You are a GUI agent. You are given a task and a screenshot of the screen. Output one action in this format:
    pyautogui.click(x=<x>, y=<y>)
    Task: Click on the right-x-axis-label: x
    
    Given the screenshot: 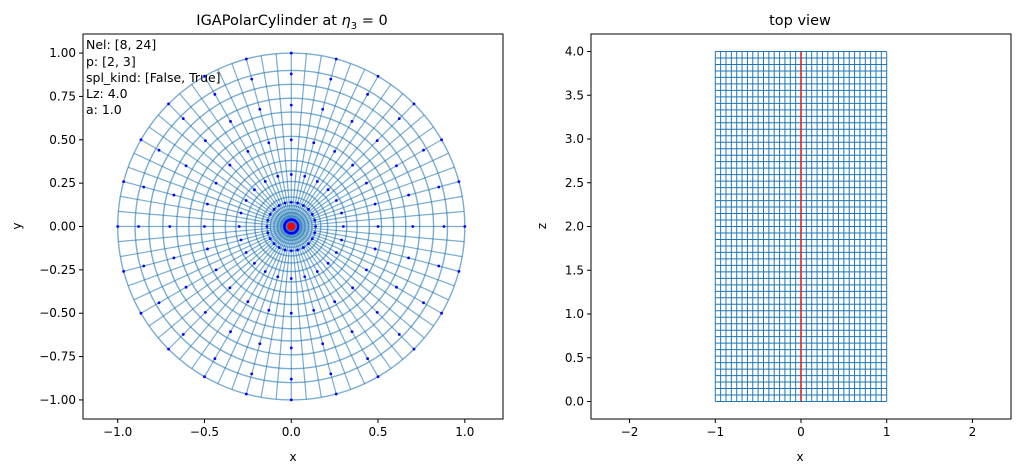 What is the action you would take?
    pyautogui.click(x=799, y=457)
    